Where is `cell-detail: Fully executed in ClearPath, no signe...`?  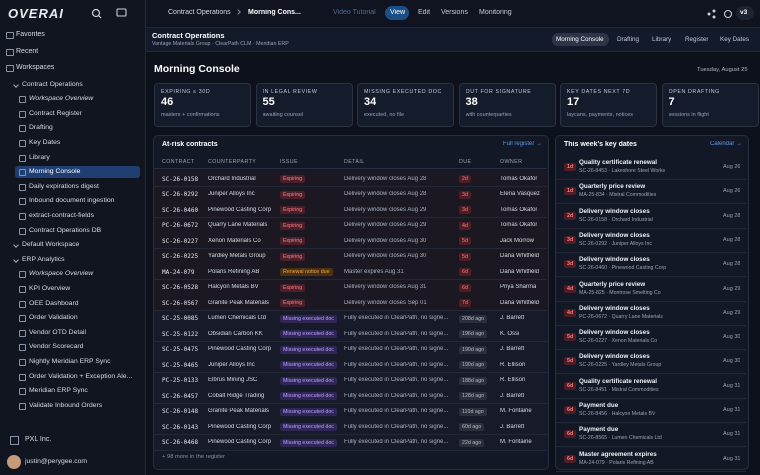 cell-detail: Fully executed in ClearPath, no signe... is located at coordinates (396, 411).